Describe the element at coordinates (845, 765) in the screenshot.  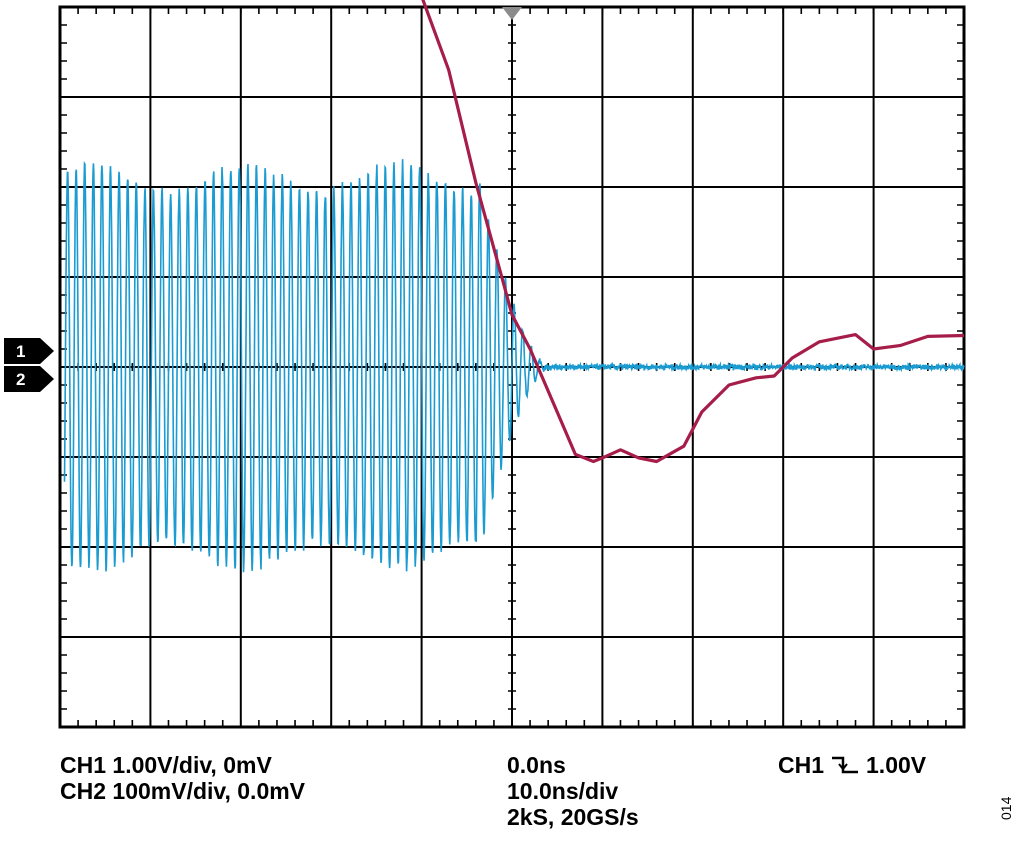
I see `falling-edge-icon` at that location.